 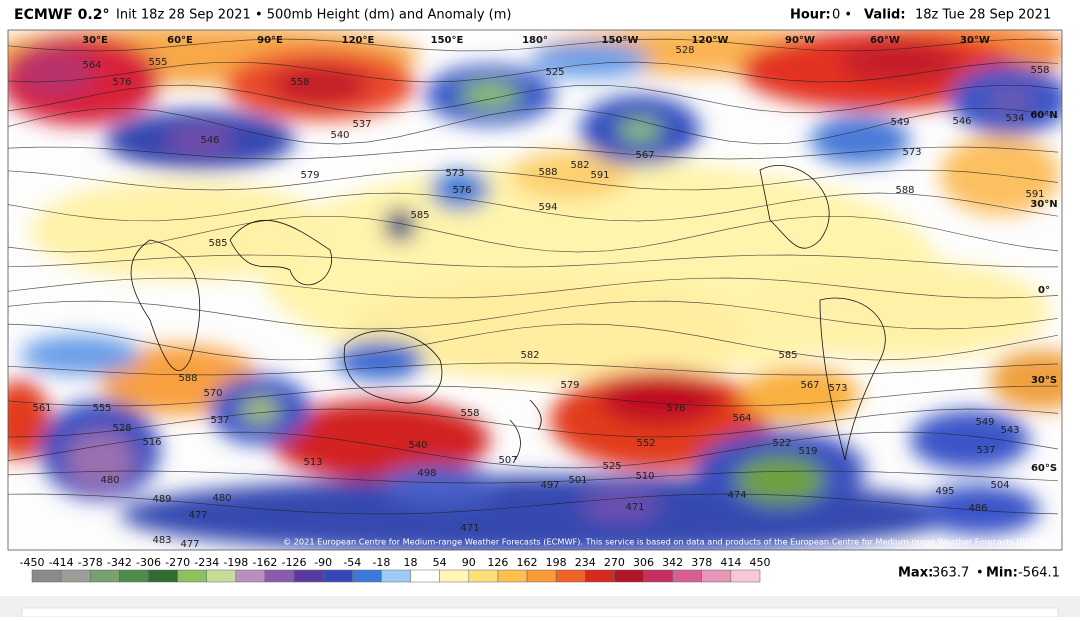 I want to click on colorbar-tick-label: 126, so click(x=497, y=562).